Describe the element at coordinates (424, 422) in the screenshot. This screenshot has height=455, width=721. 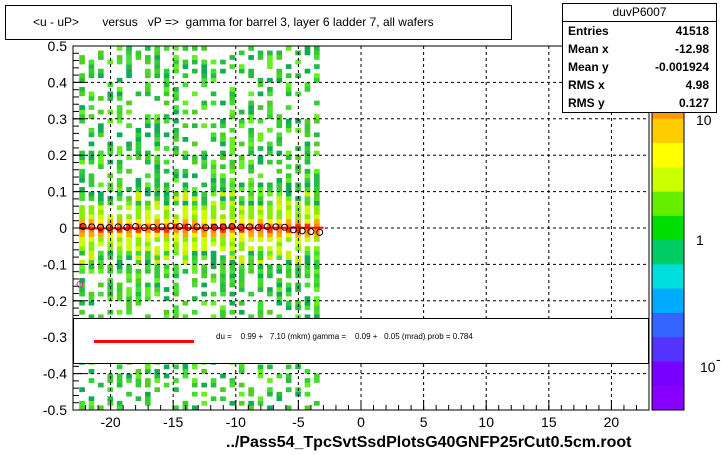
I see `x-tick-label: 5` at that location.